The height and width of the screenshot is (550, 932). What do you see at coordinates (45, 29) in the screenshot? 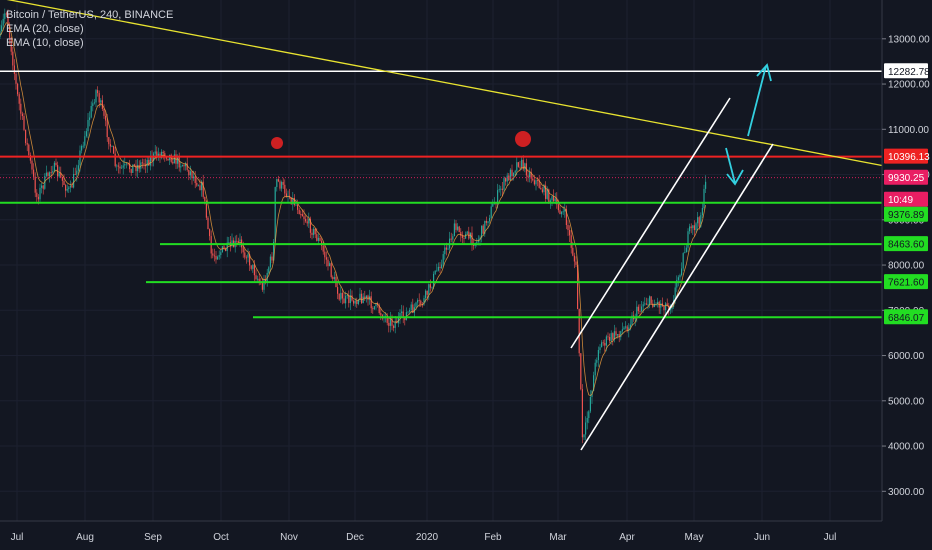
I see `indicator-ema-20: EMA (20, close)` at bounding box center [45, 29].